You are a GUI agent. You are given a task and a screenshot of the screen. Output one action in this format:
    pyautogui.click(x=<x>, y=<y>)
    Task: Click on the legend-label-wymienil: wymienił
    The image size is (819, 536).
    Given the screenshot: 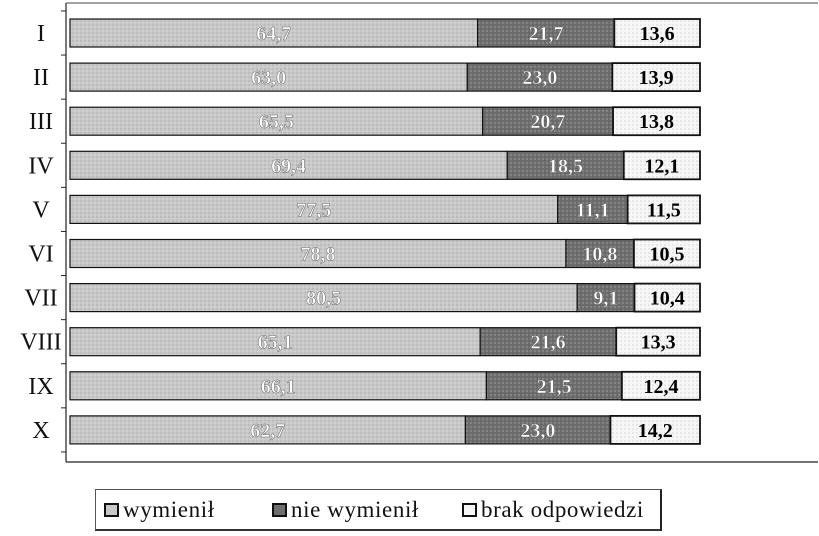 What is the action you would take?
    pyautogui.click(x=169, y=509)
    